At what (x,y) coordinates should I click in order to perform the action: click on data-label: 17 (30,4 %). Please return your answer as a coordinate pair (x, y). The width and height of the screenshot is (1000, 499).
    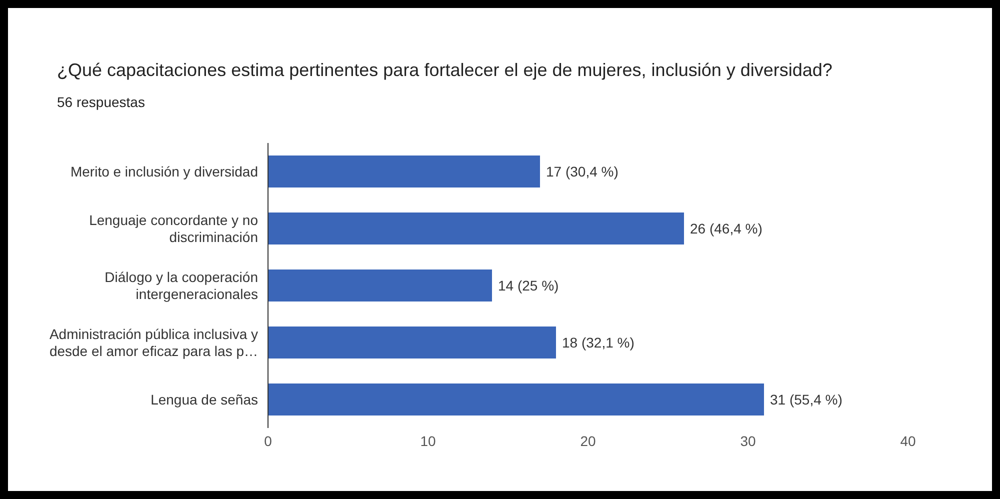
    Looking at the image, I should click on (582, 172).